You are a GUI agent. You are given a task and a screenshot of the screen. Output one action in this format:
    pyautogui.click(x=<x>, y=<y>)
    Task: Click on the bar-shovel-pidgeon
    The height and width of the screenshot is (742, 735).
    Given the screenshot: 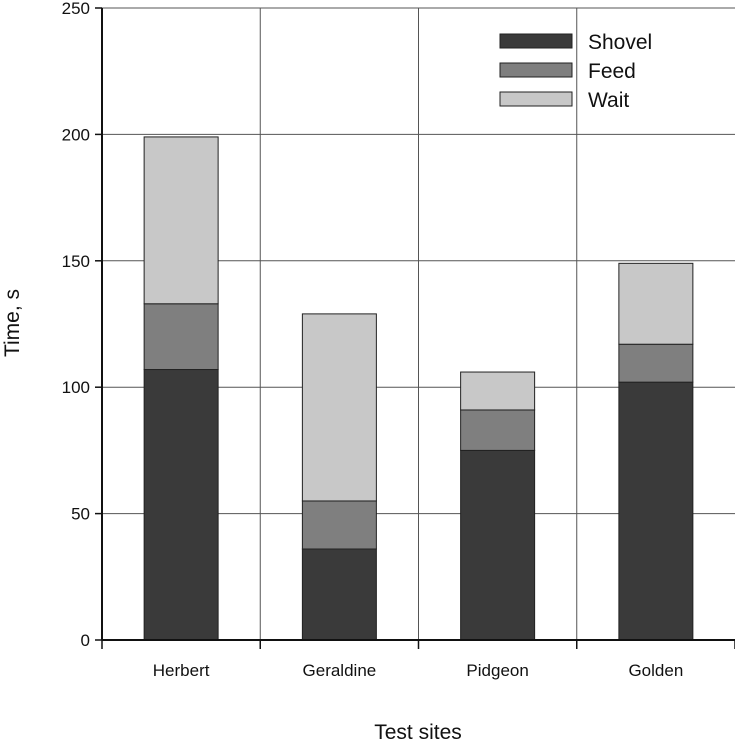 What is the action you would take?
    pyautogui.click(x=498, y=545)
    